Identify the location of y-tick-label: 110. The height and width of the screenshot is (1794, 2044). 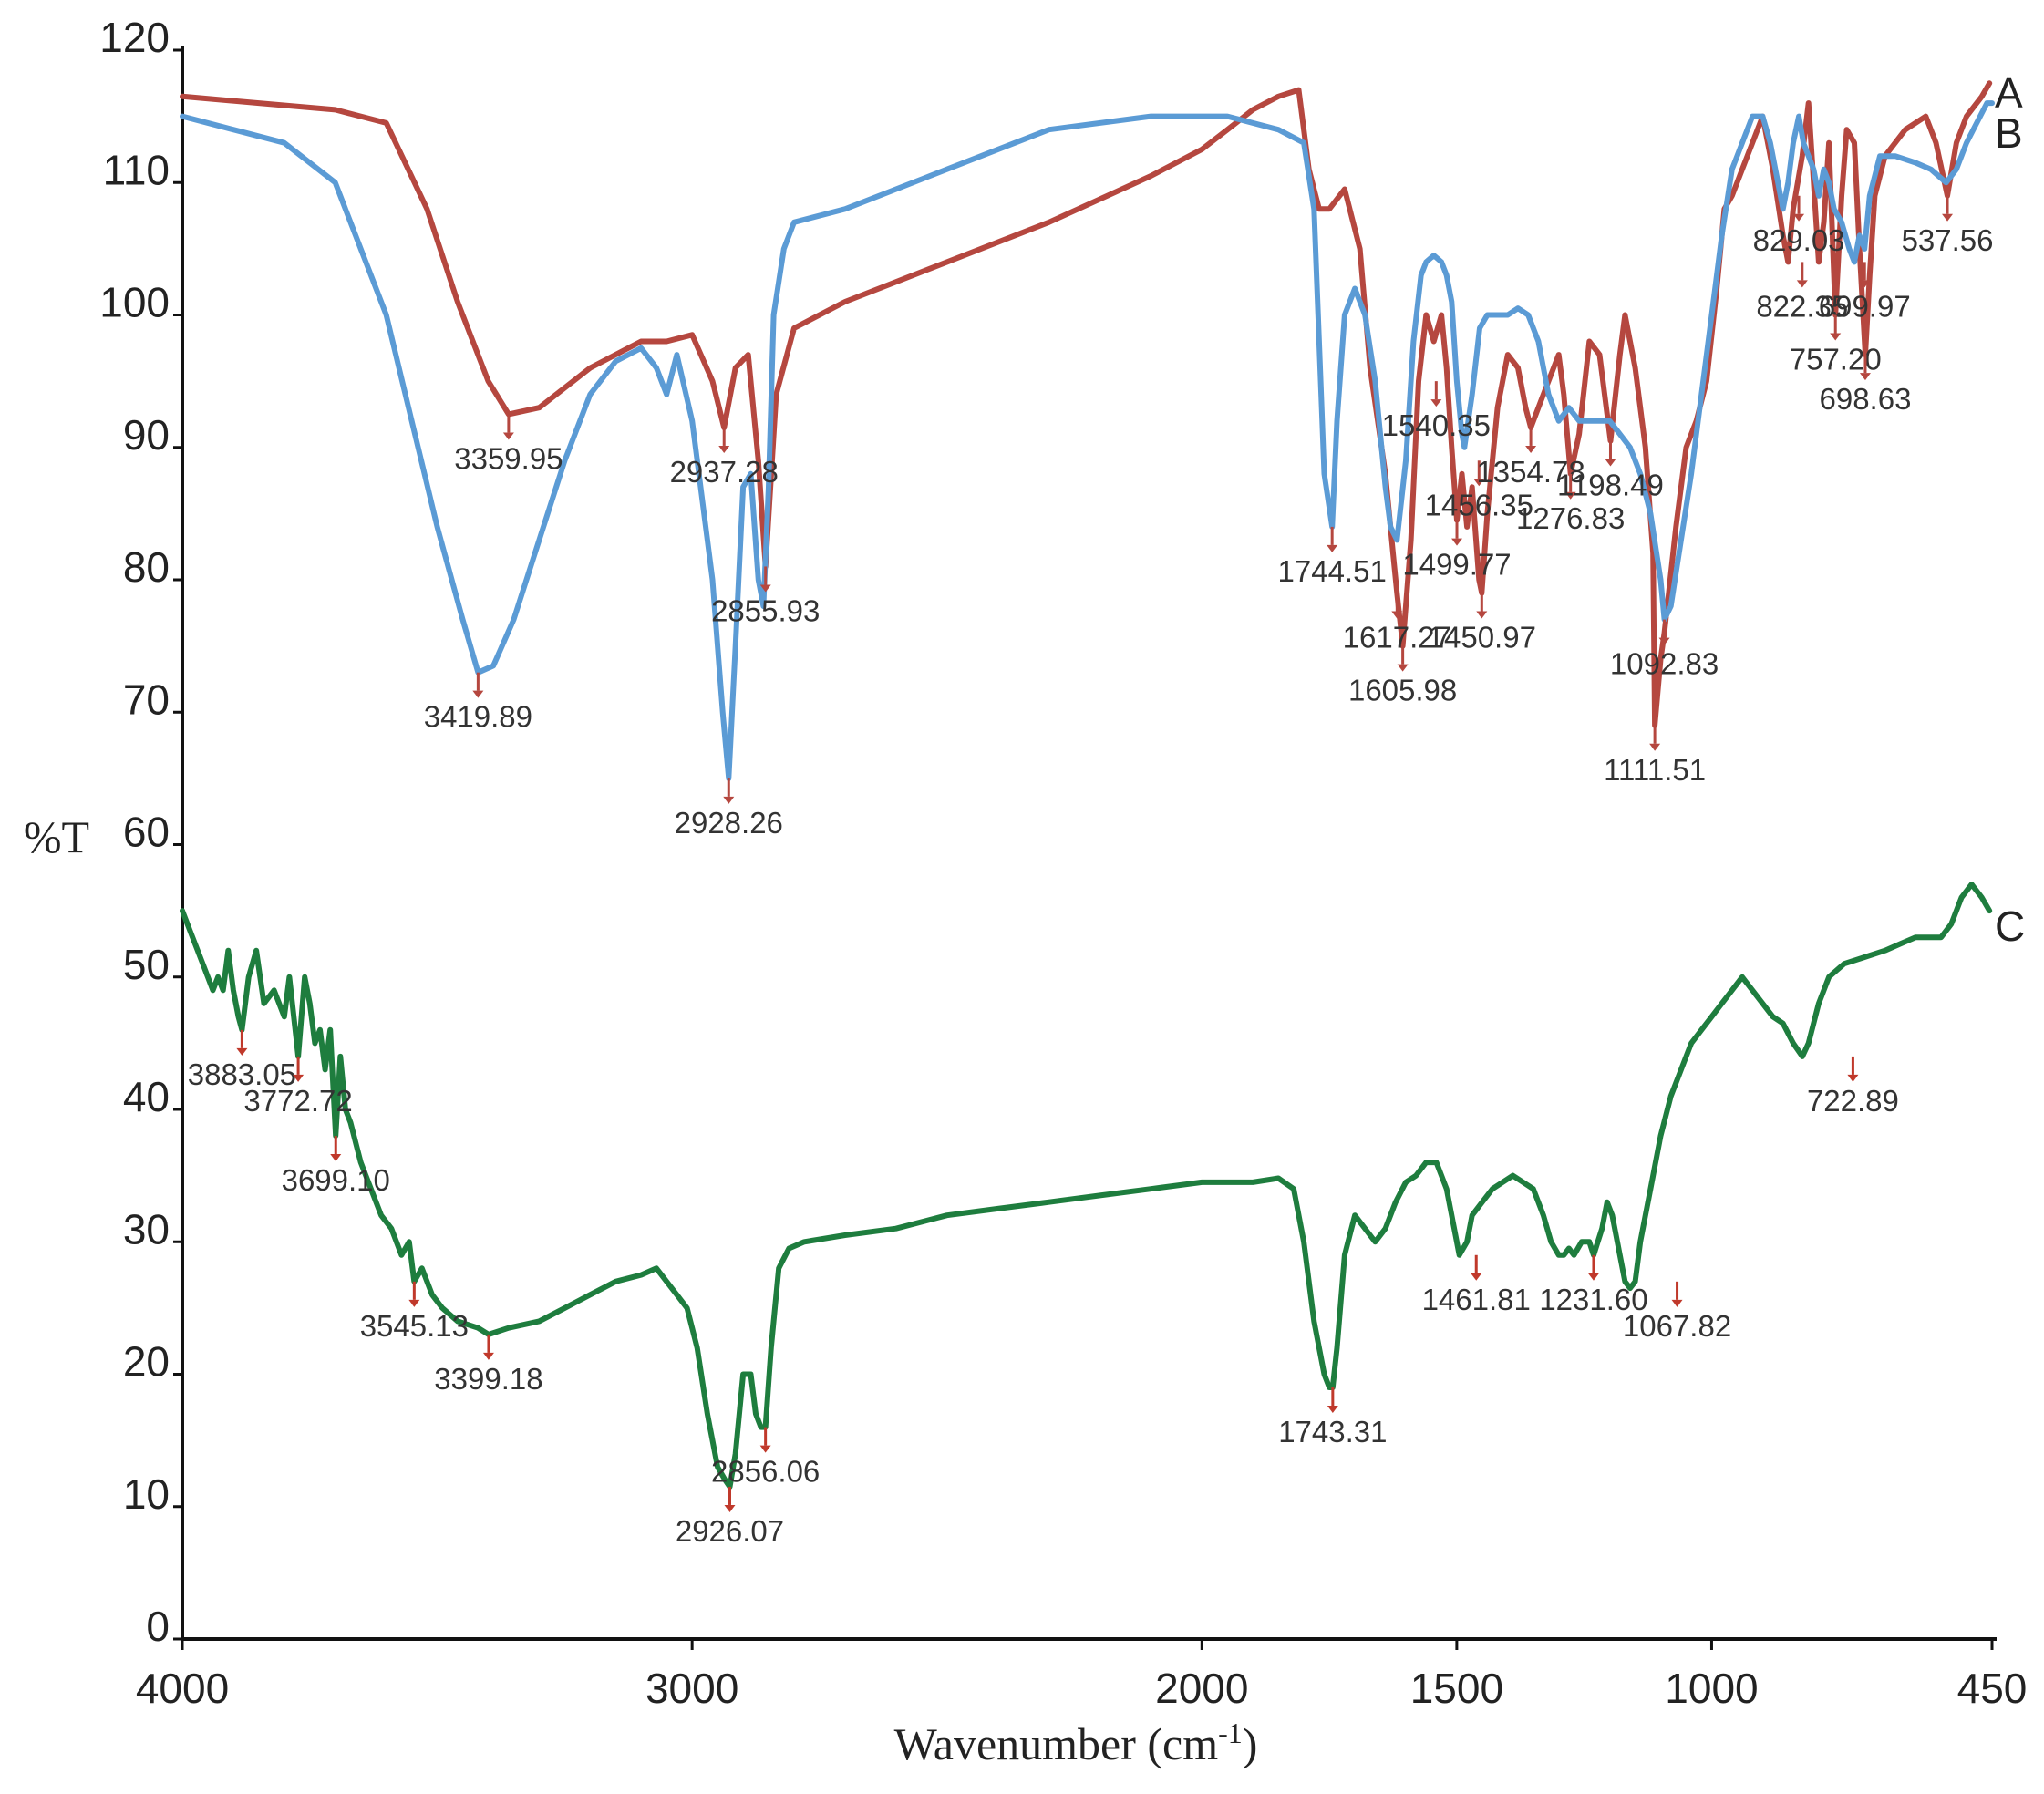
(136, 169).